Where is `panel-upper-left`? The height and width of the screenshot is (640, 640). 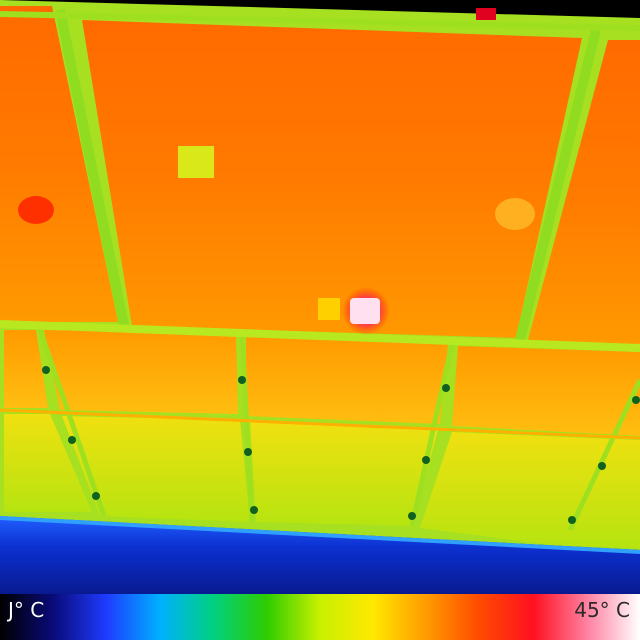 panel-upper-left is located at coordinates (59, 164).